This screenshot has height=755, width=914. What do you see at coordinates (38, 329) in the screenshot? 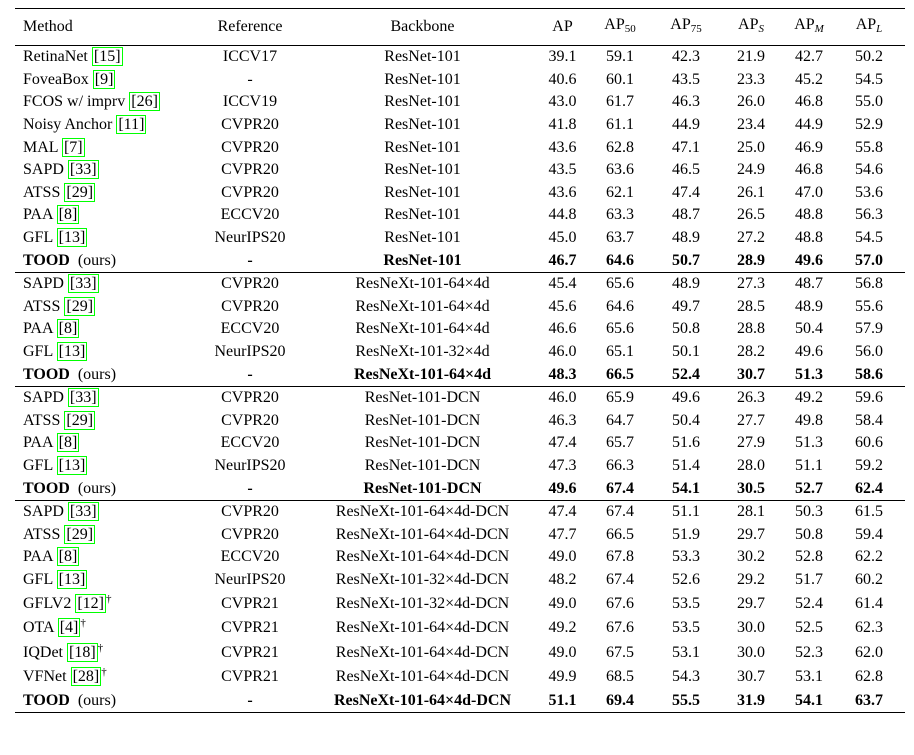
I see `method-name: PAA` at bounding box center [38, 329].